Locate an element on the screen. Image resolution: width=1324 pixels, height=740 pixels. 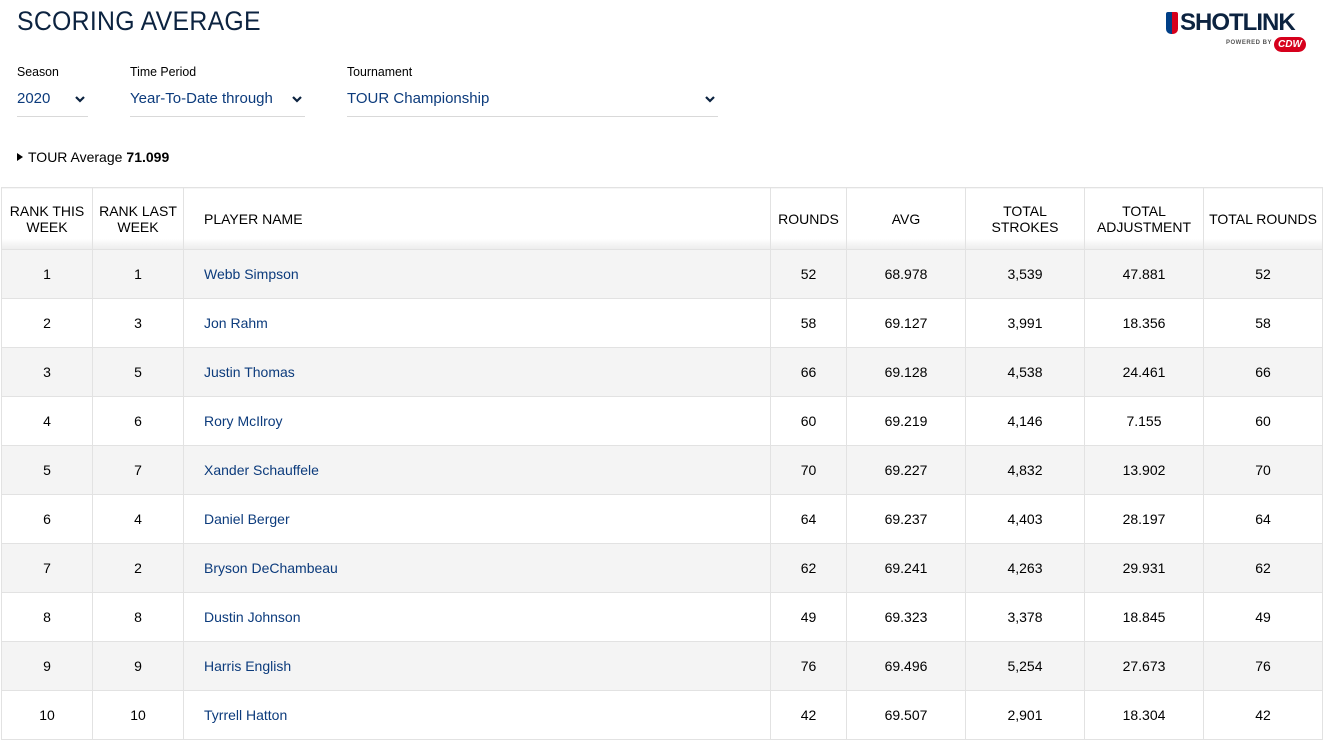
player-link: Rory McIlroy is located at coordinates (243, 421).